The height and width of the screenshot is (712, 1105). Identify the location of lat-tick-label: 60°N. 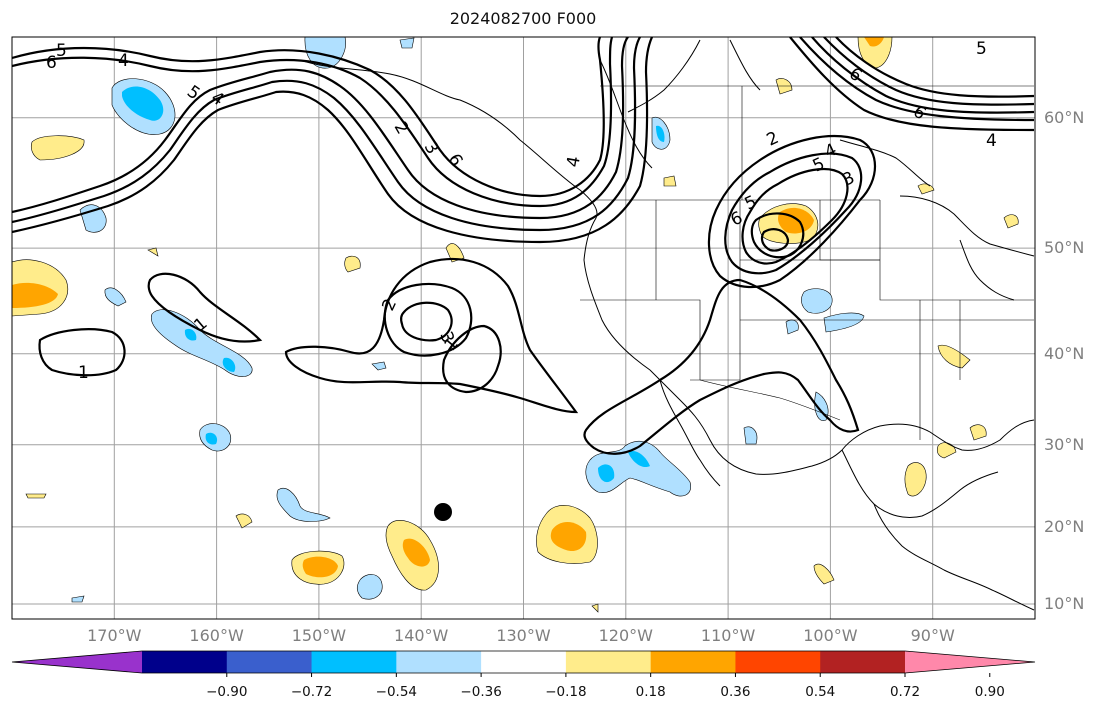
(1064, 117).